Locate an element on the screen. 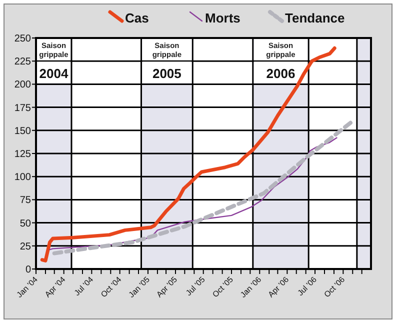 The height and width of the screenshot is (327, 400). x-tick-label: Apr '04 is located at coordinates (55, 287).